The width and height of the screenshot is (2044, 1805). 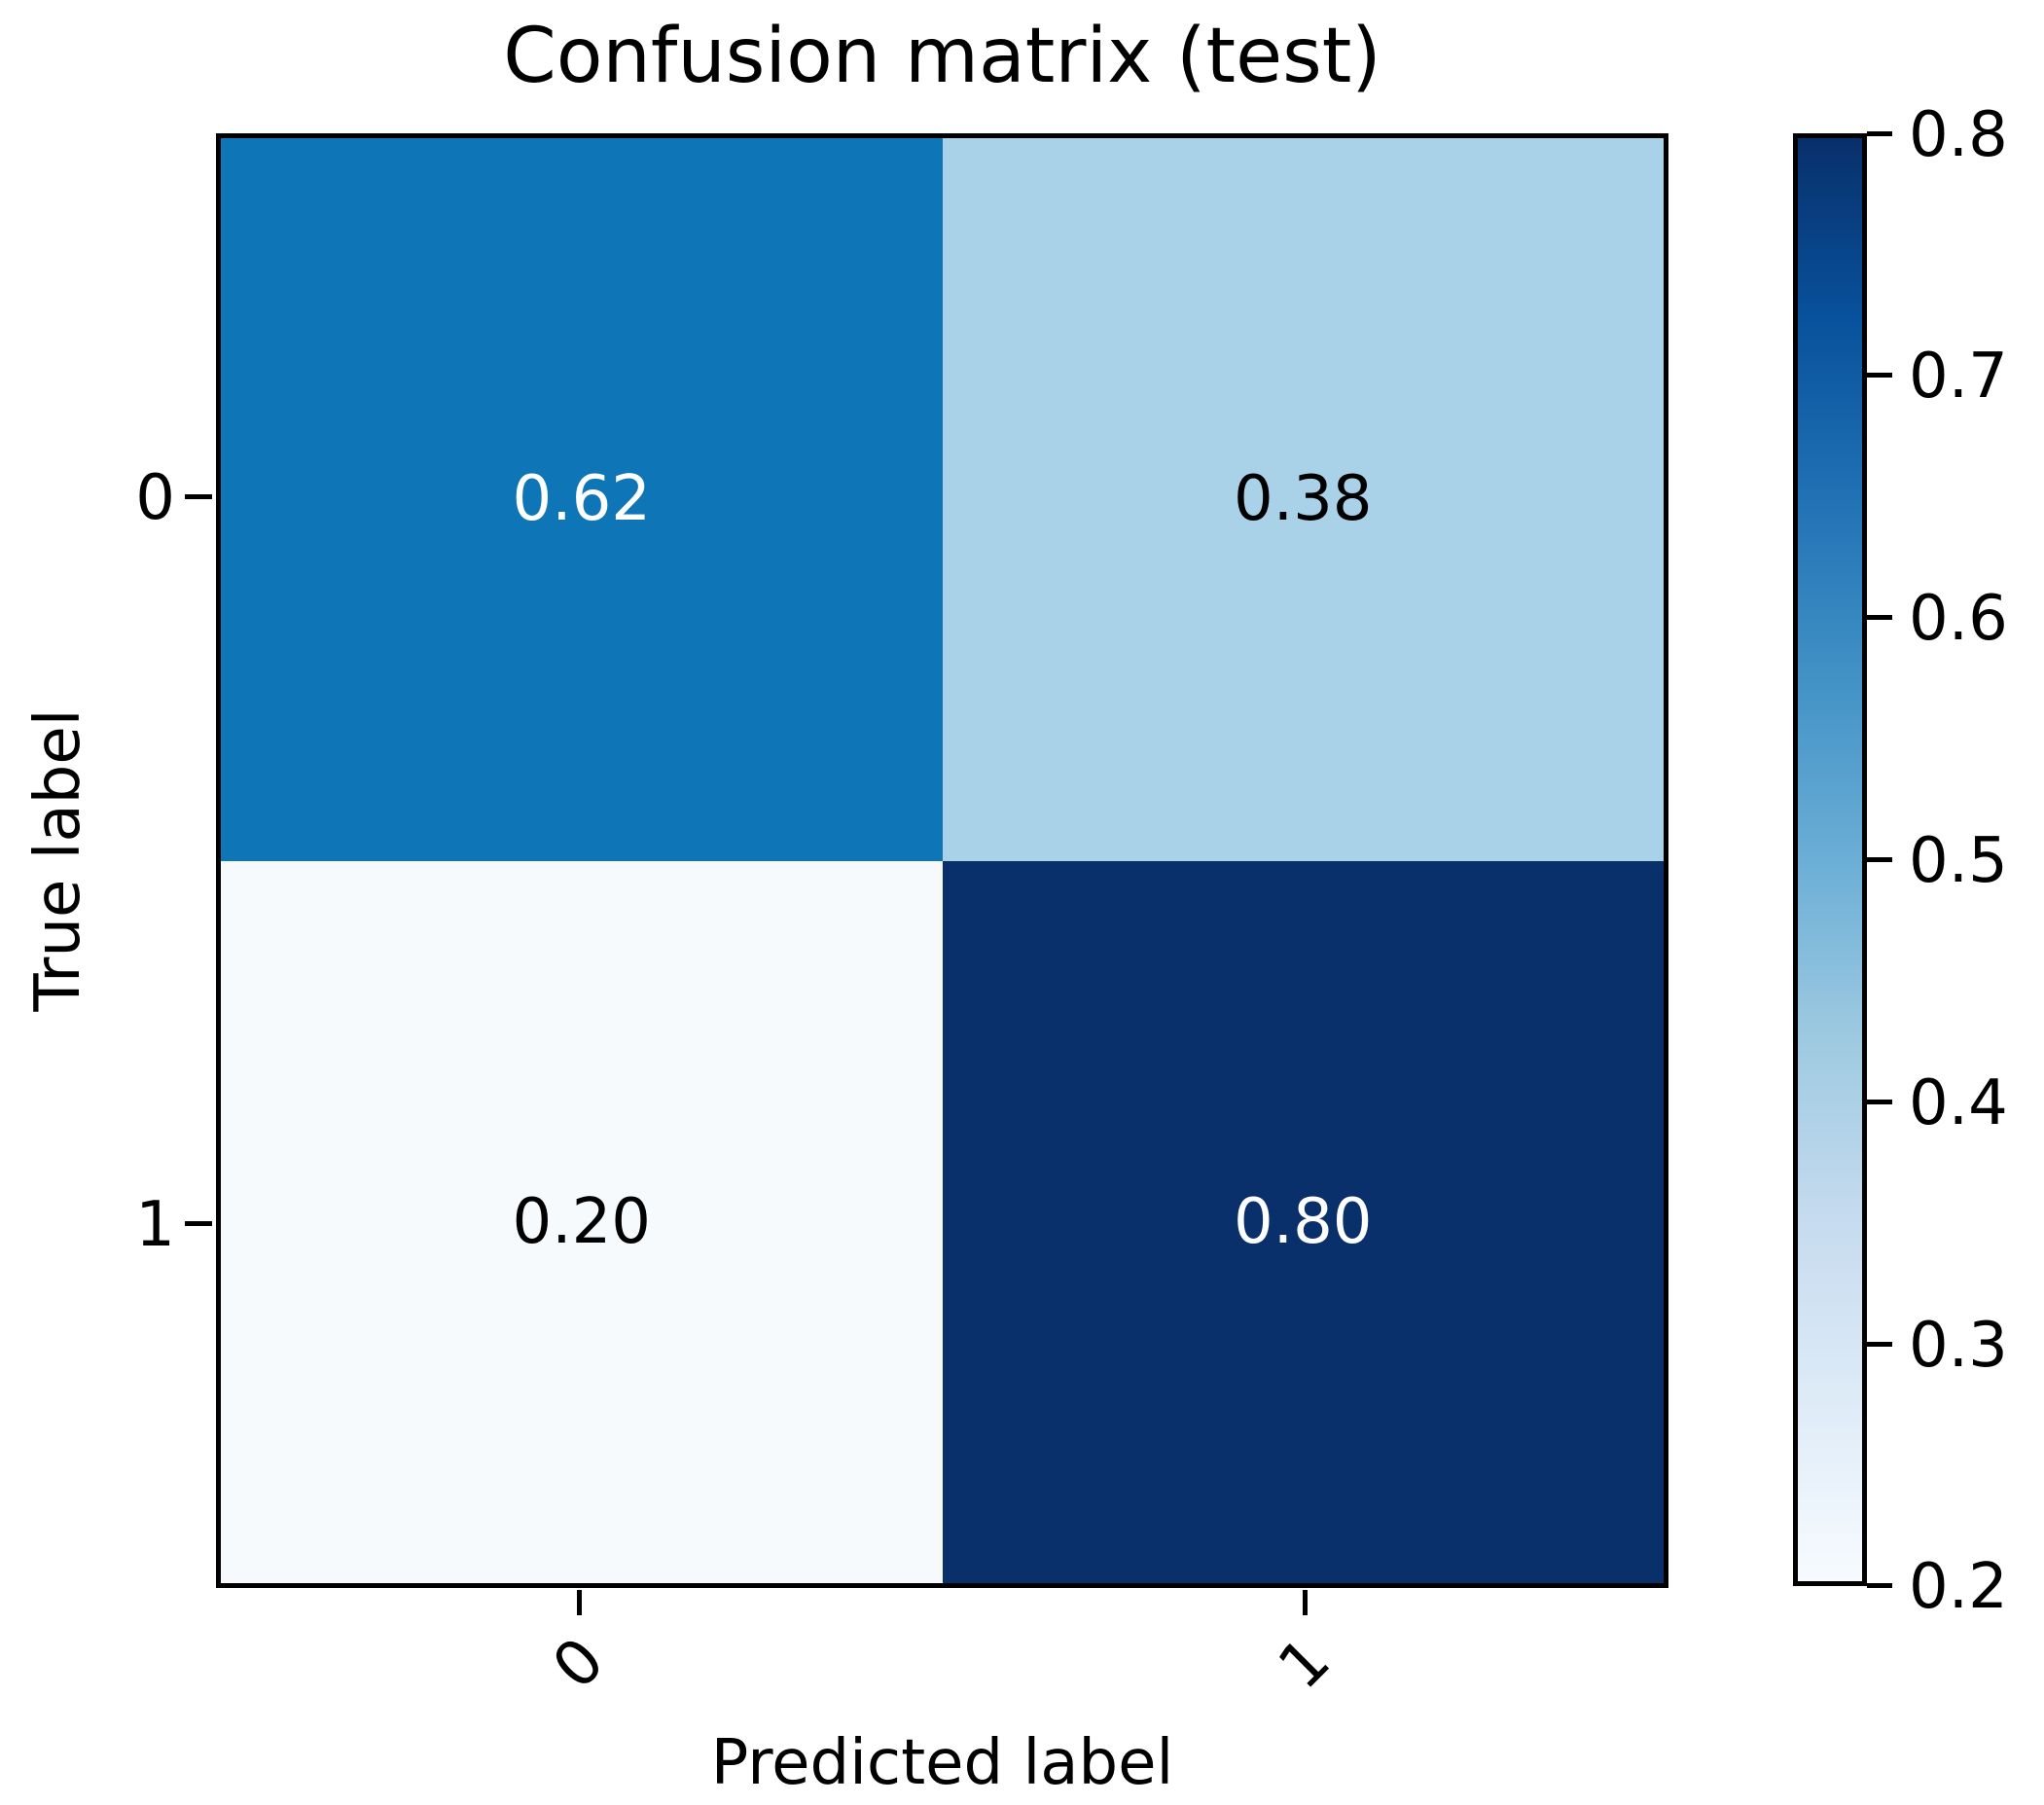 What do you see at coordinates (155, 498) in the screenshot?
I see `y-tick-label-0: 0` at bounding box center [155, 498].